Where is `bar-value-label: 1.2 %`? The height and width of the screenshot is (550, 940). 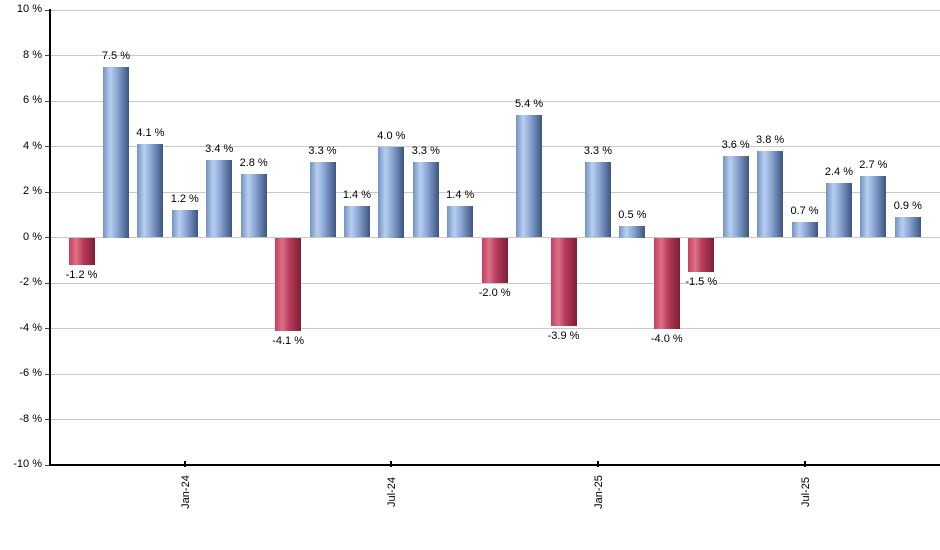 bar-value-label: 1.2 % is located at coordinates (184, 199).